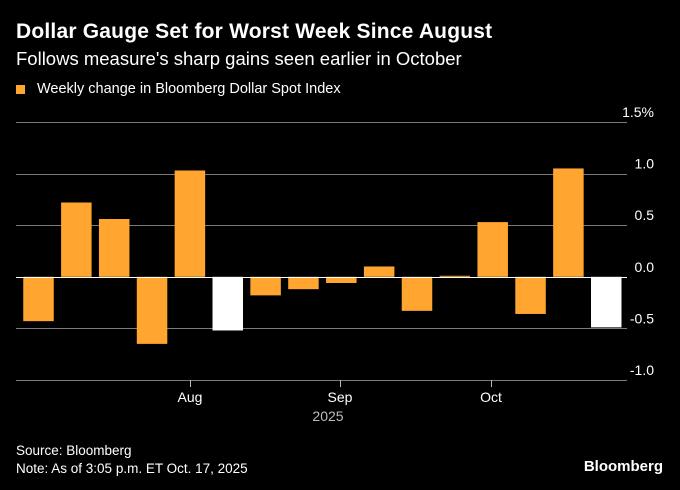 The image size is (680, 490). Describe the element at coordinates (645, 164) in the screenshot. I see `y-tick-label: 1.0` at that location.